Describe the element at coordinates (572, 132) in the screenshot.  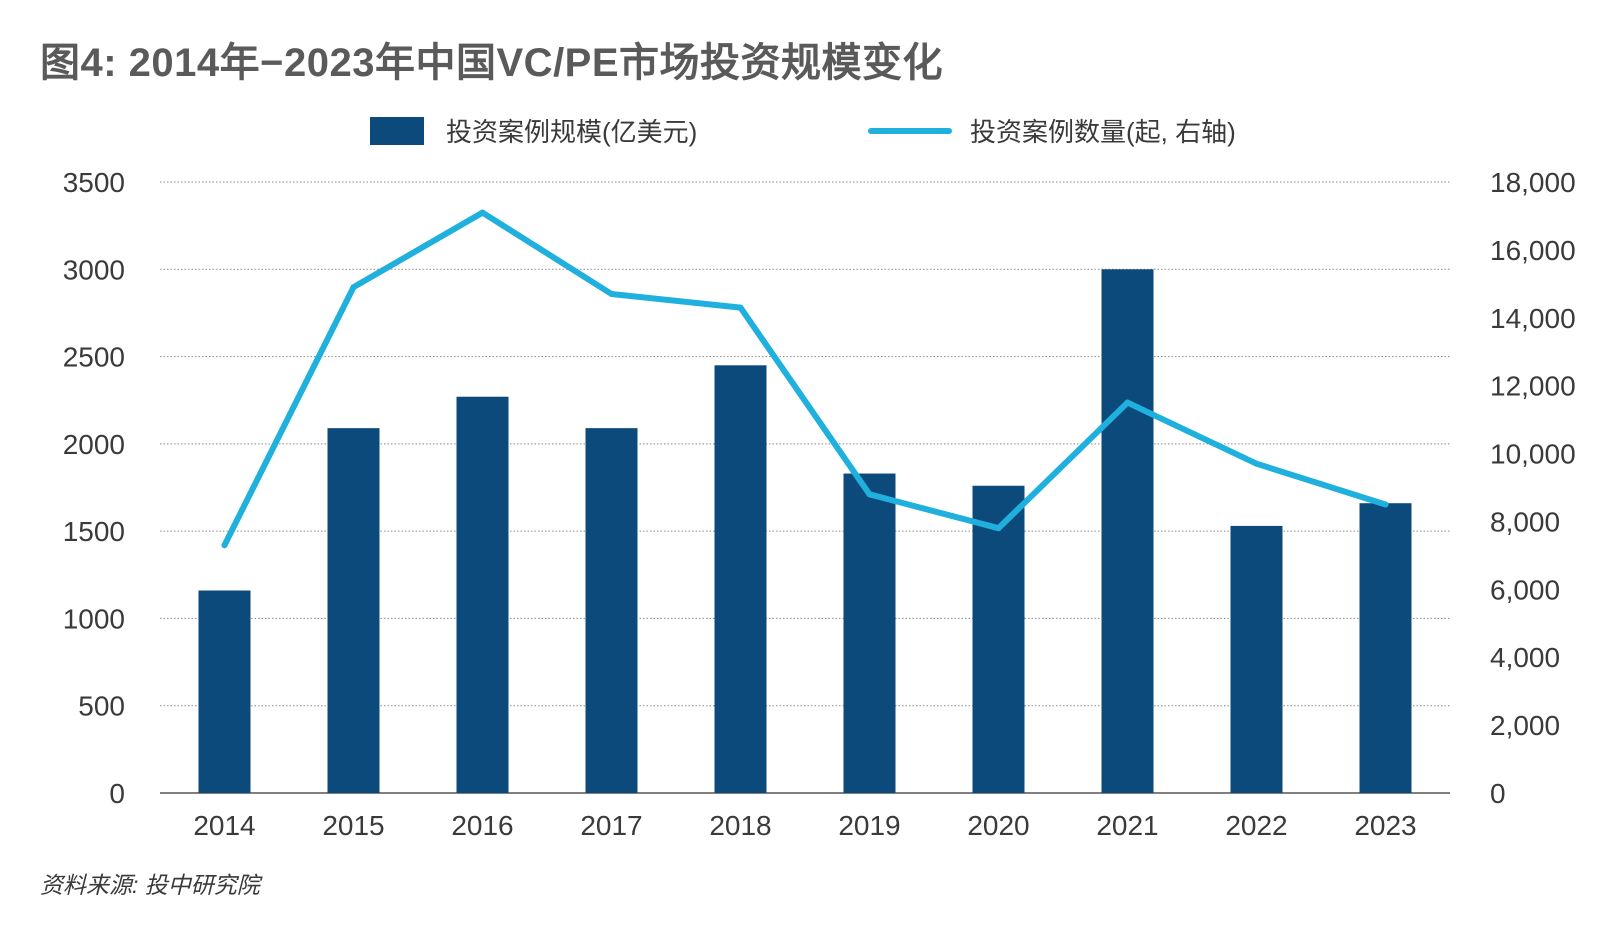
I see `legend-bar-label: 投资案例规模(亿美元)` at that location.